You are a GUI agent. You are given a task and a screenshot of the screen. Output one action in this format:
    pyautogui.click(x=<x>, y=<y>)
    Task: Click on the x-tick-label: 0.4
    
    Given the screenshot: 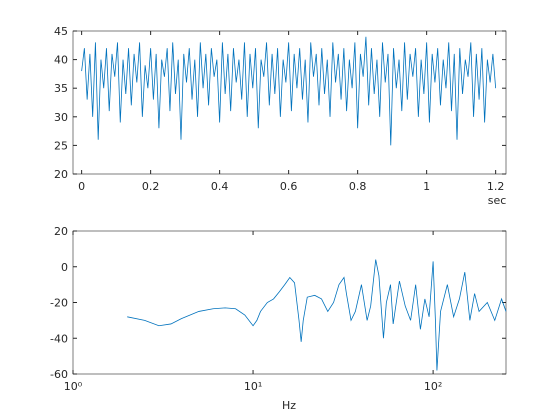 What is the action you would take?
    pyautogui.click(x=220, y=186)
    